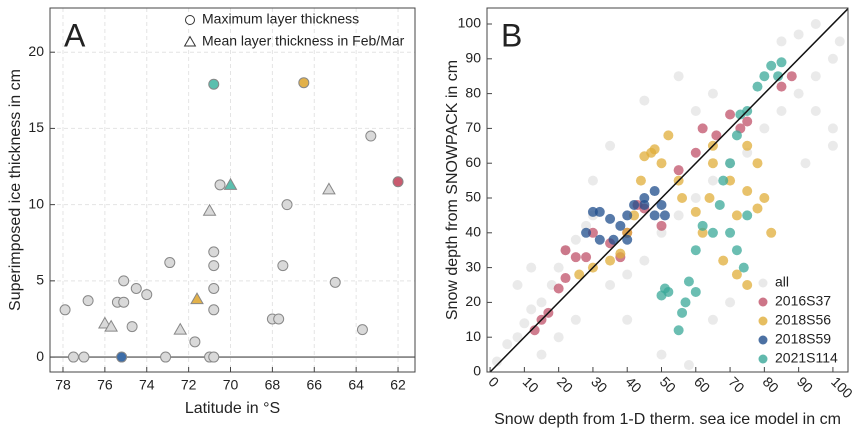 This screenshot has width=855, height=430. Describe the element at coordinates (511, 35) in the screenshot. I see `panel-label: B` at that location.